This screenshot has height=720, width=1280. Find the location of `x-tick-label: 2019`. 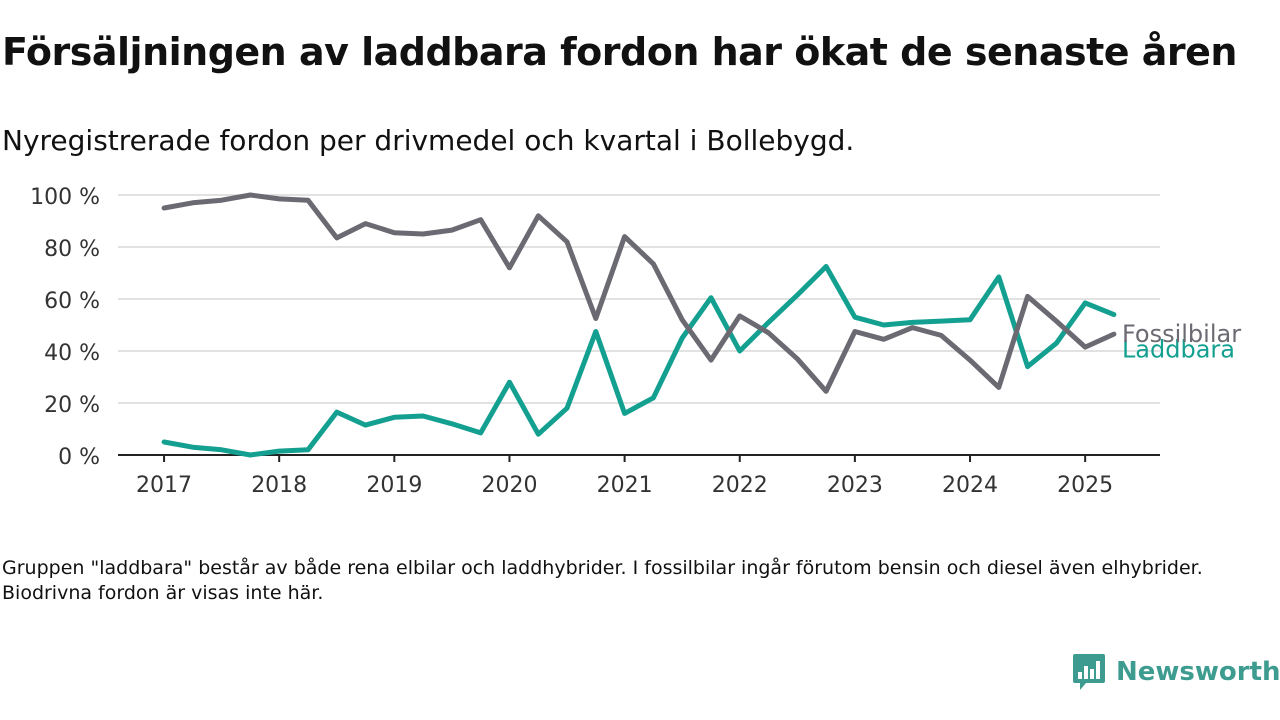

x-tick-label: 2019 is located at coordinates (394, 485).